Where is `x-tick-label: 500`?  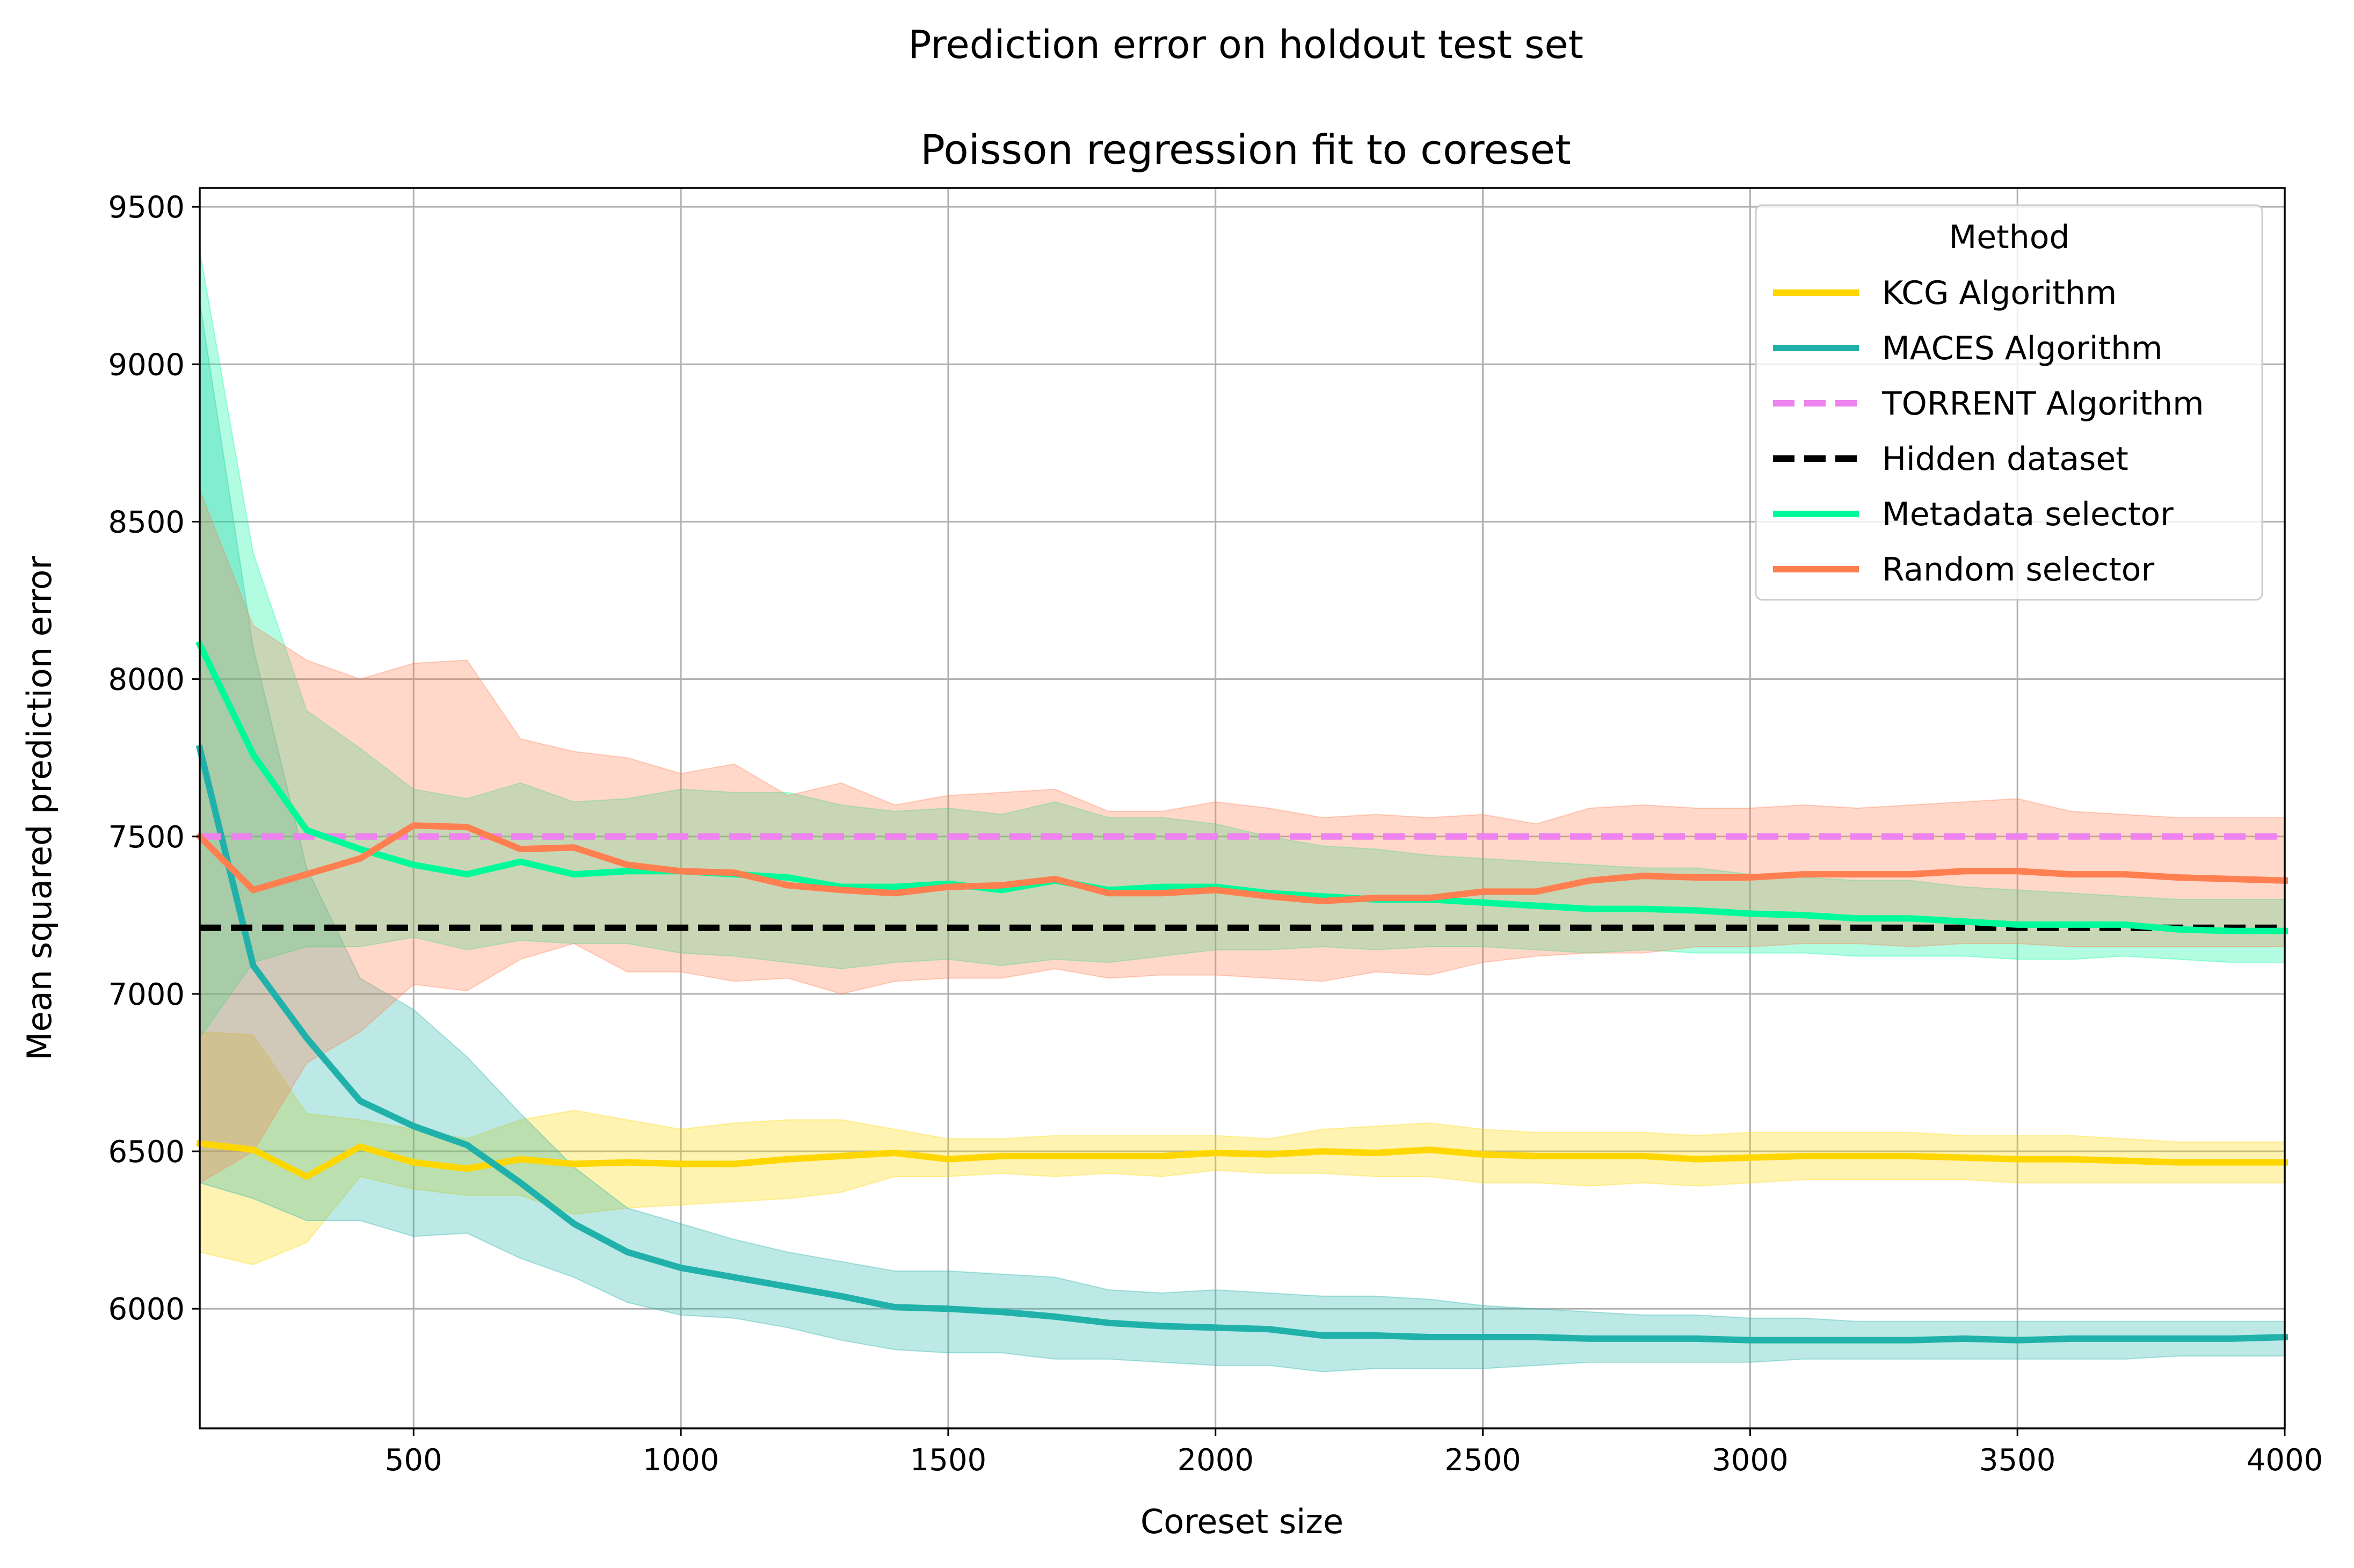 x-tick-label: 500 is located at coordinates (413, 1461).